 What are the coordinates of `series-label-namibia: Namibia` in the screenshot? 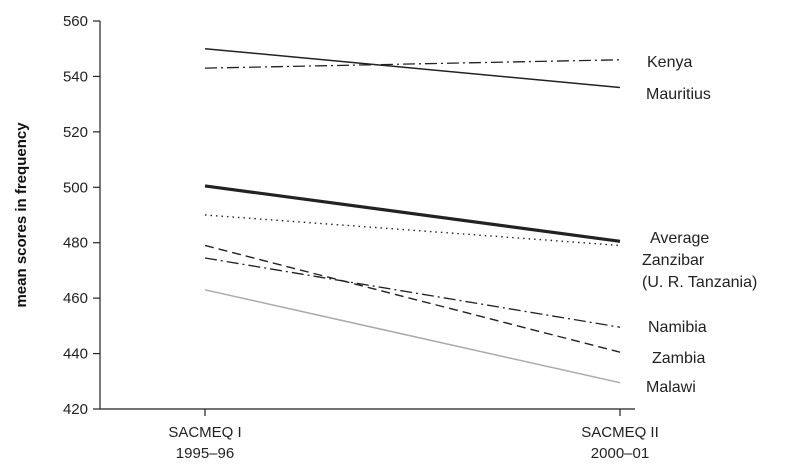 It's located at (677, 327).